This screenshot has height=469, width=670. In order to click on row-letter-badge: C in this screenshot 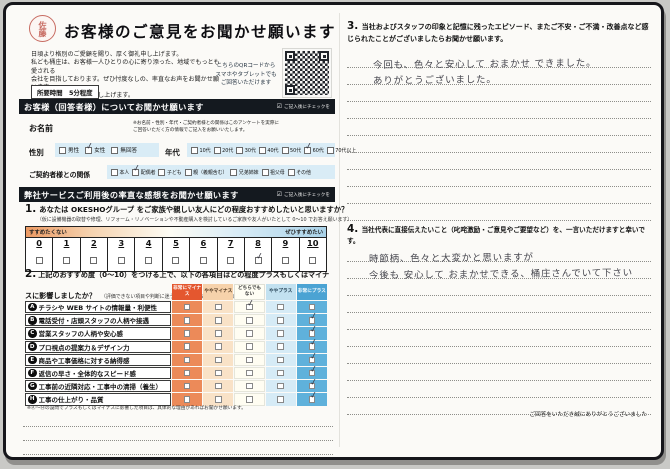, I will do `click(32, 333)`.